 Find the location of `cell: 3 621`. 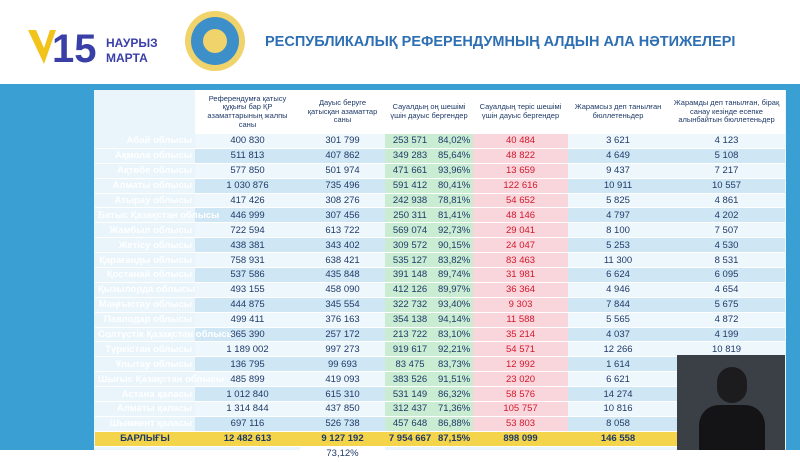

cell: 3 621 is located at coordinates (618, 141).